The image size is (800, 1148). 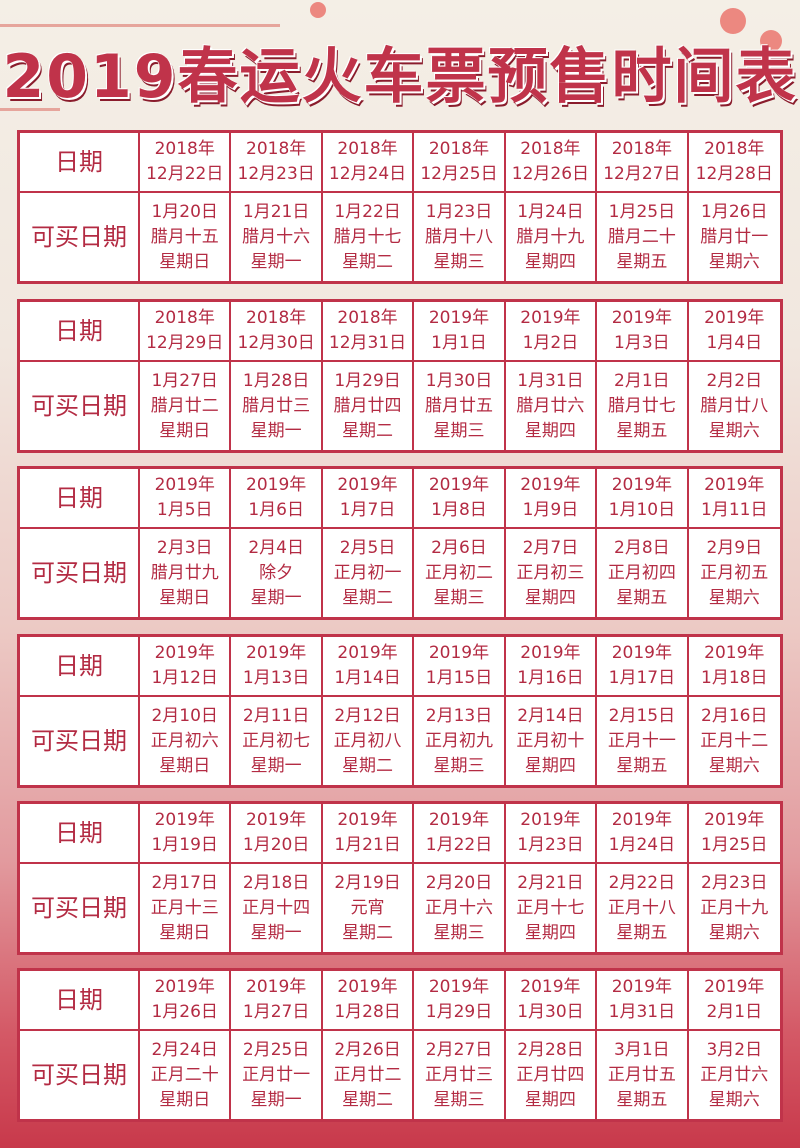 I want to click on date-text: 1月27日, so click(x=276, y=1012).